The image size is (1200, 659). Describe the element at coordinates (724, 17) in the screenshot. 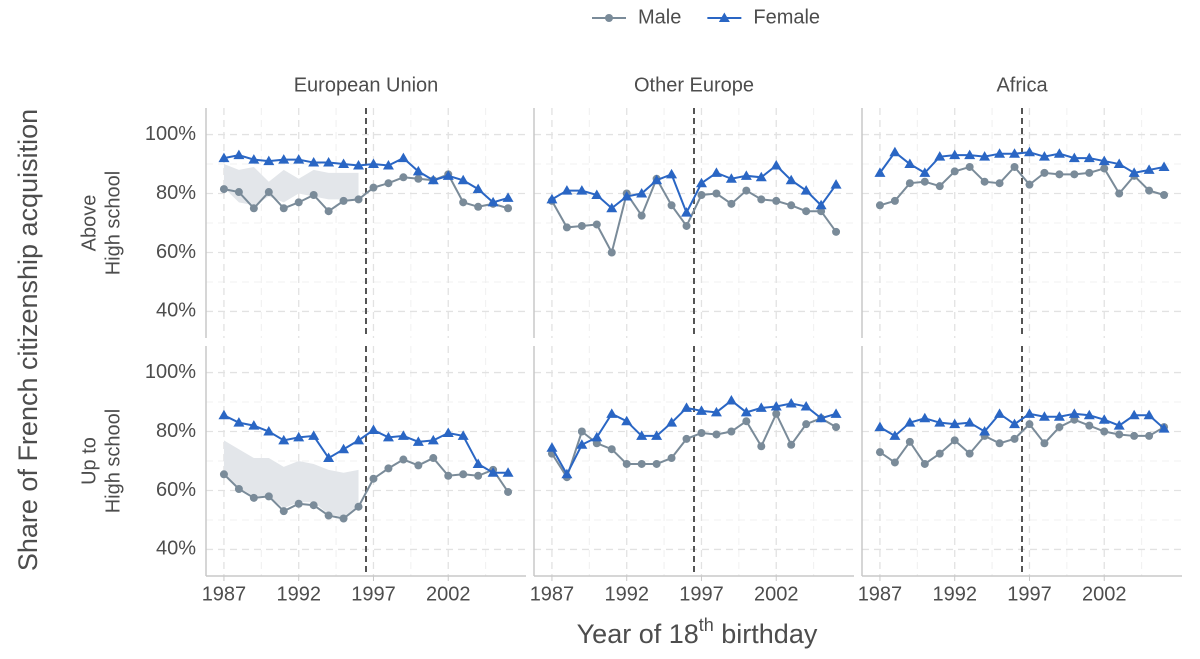

I see `legend-marker` at that location.